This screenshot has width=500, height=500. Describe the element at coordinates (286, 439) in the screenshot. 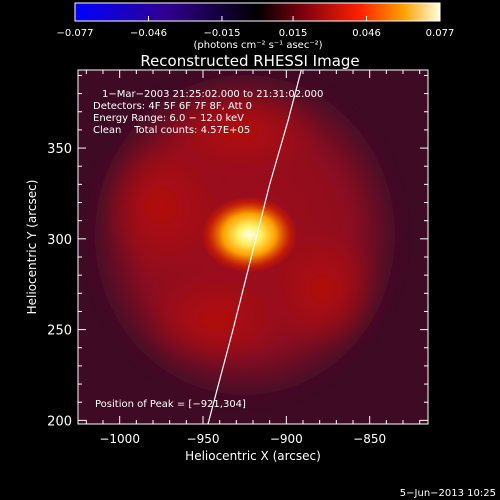

I see `x-tick-label: −900` at that location.